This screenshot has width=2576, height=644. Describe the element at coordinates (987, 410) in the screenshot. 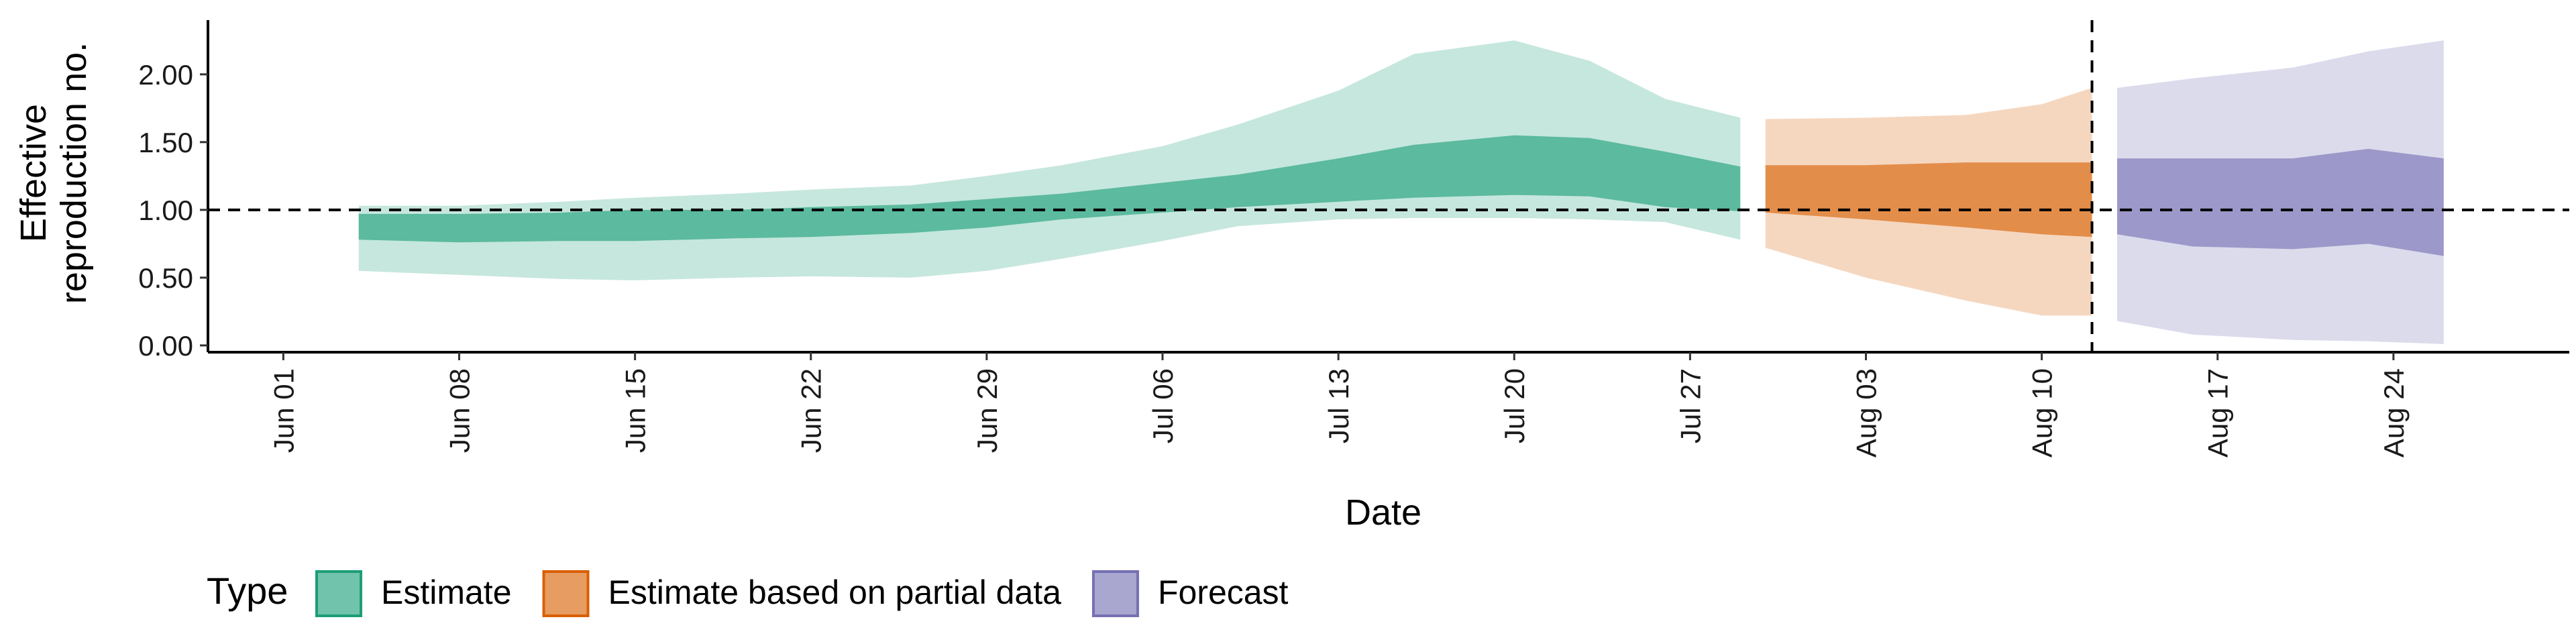

I see `x-tick-label: Jun 29` at that location.